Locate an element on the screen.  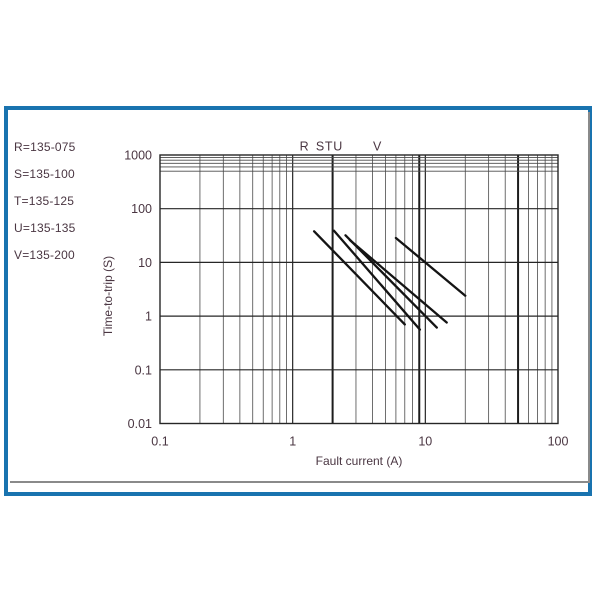
y-tick-label: 0.1 is located at coordinates (143, 370).